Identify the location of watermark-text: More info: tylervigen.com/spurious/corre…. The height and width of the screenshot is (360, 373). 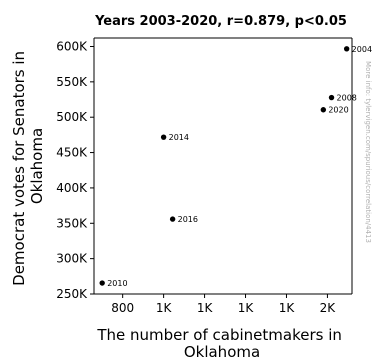
(368, 152).